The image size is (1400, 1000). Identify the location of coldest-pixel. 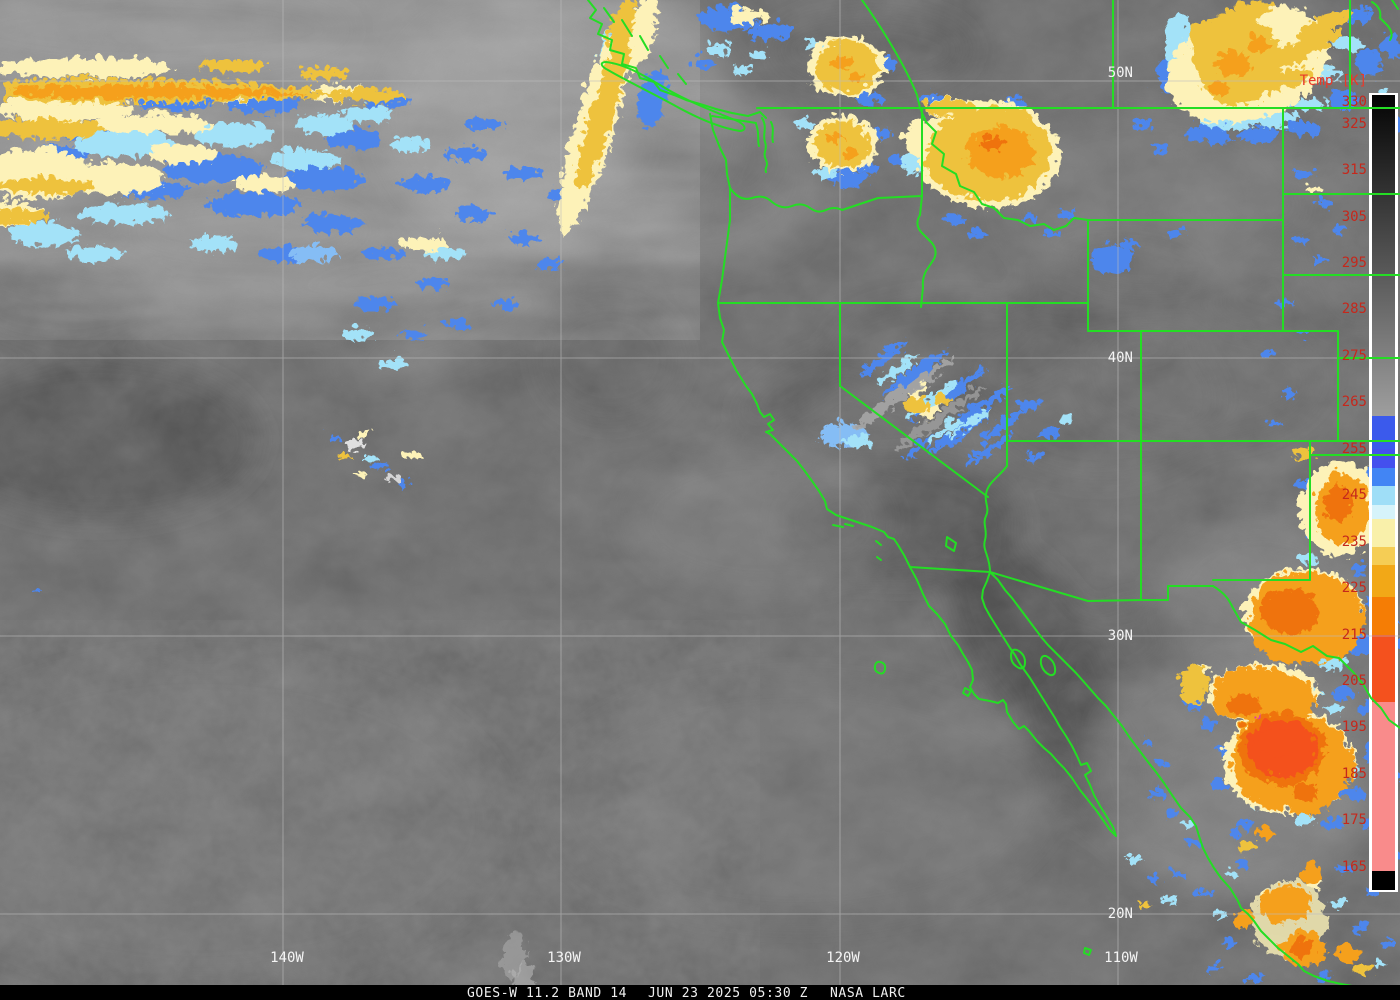
(1254, 713).